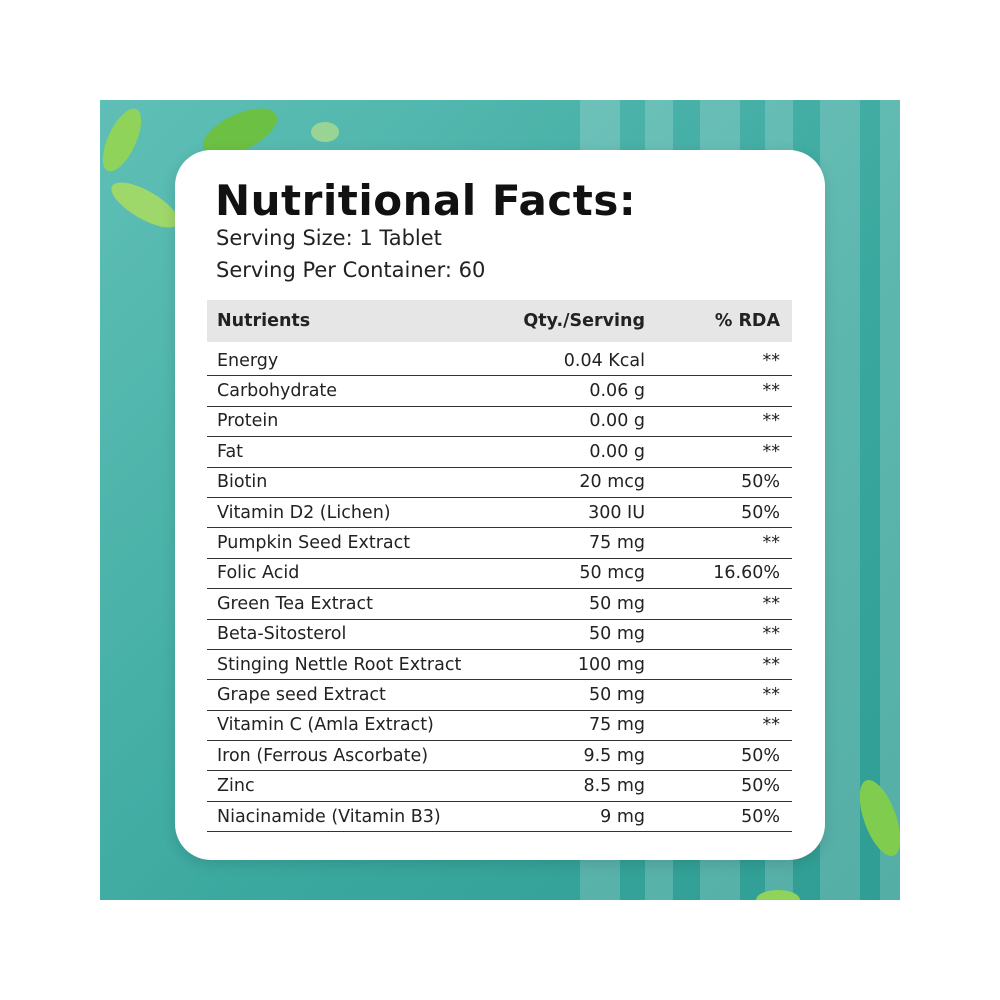  I want to click on servings-per-container: Serving Per Container: 60, so click(351, 270).